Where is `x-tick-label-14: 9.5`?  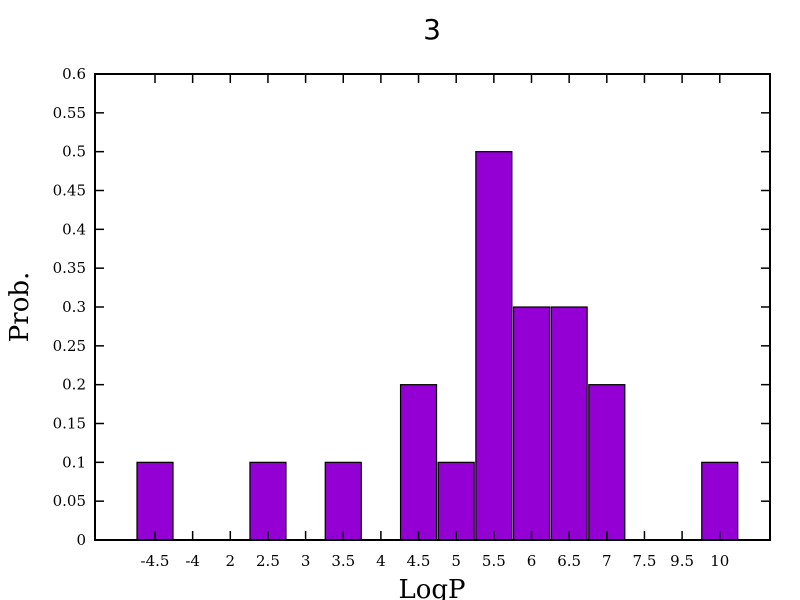
x-tick-label-14: 9.5 is located at coordinates (682, 561).